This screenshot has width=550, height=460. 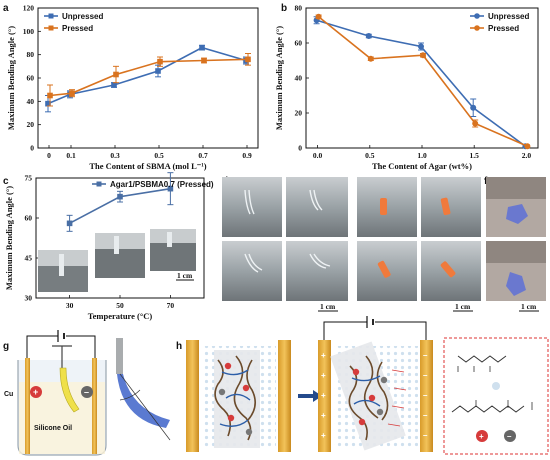 What do you see at coordinates (300, 148) in the screenshot?
I see `y-tick-label-b-0: 0` at bounding box center [300, 148].